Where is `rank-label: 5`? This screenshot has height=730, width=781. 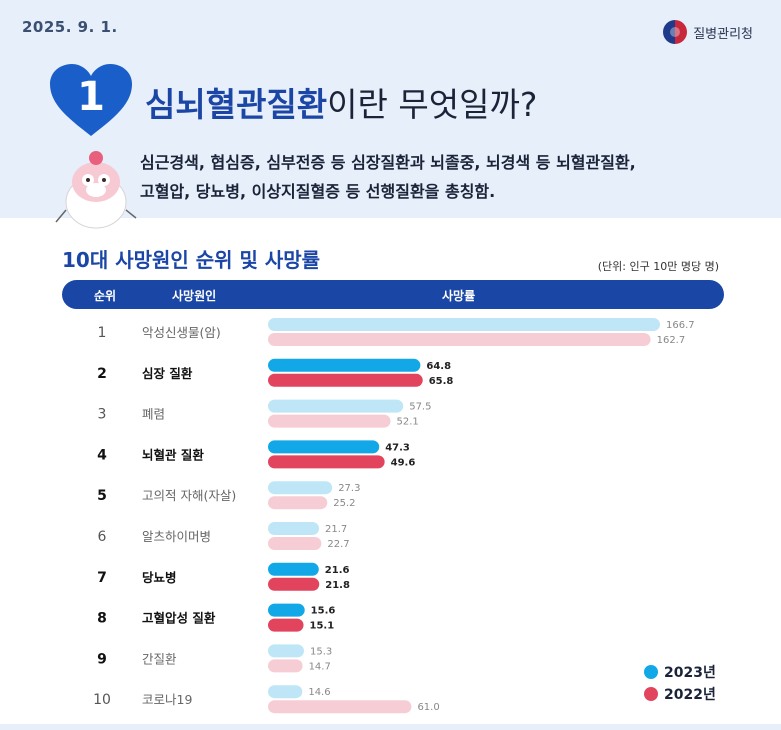 rank-label: 5 is located at coordinates (102, 496).